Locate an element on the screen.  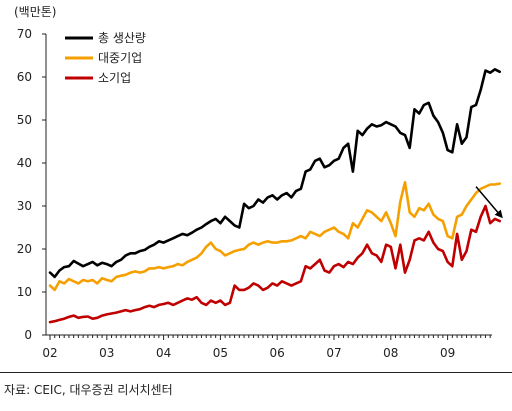
y-tick-label: 50 is located at coordinates (24, 120).